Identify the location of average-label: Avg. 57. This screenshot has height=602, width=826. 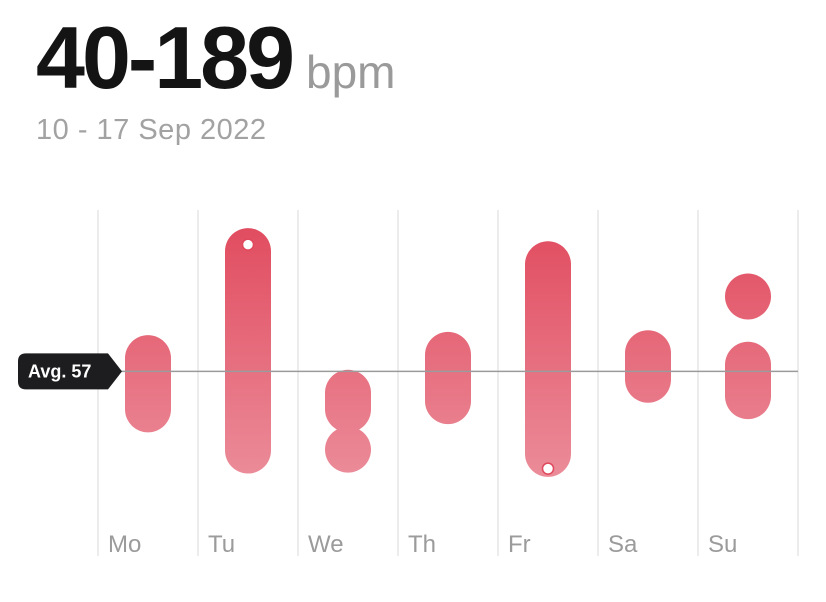
(59, 371).